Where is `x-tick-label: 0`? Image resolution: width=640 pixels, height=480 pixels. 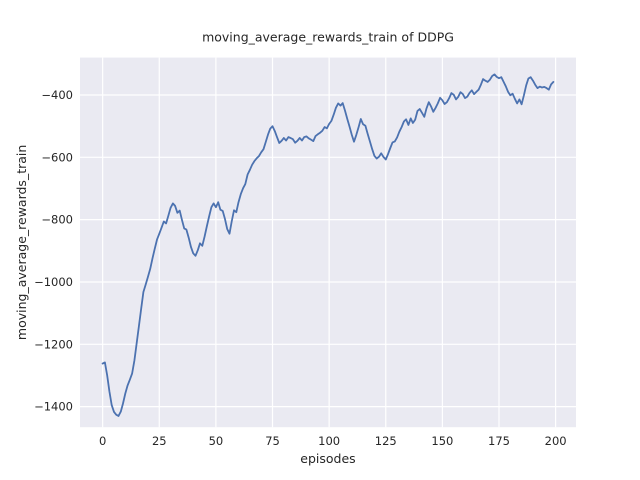
x-tick-label: 0 is located at coordinates (102, 441).